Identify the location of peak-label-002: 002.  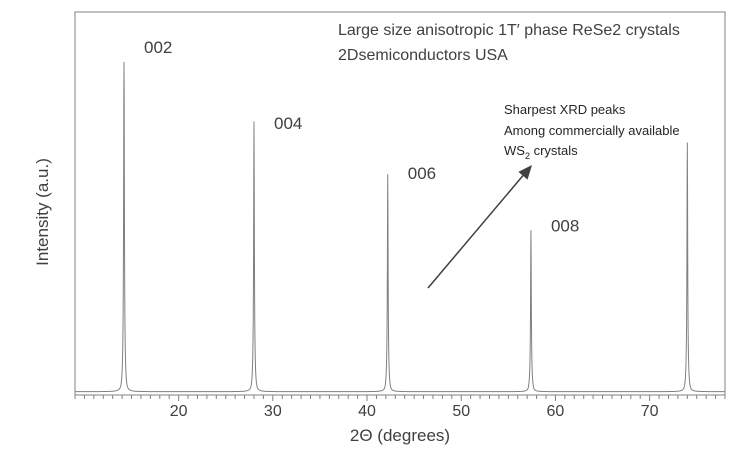
(158, 47).